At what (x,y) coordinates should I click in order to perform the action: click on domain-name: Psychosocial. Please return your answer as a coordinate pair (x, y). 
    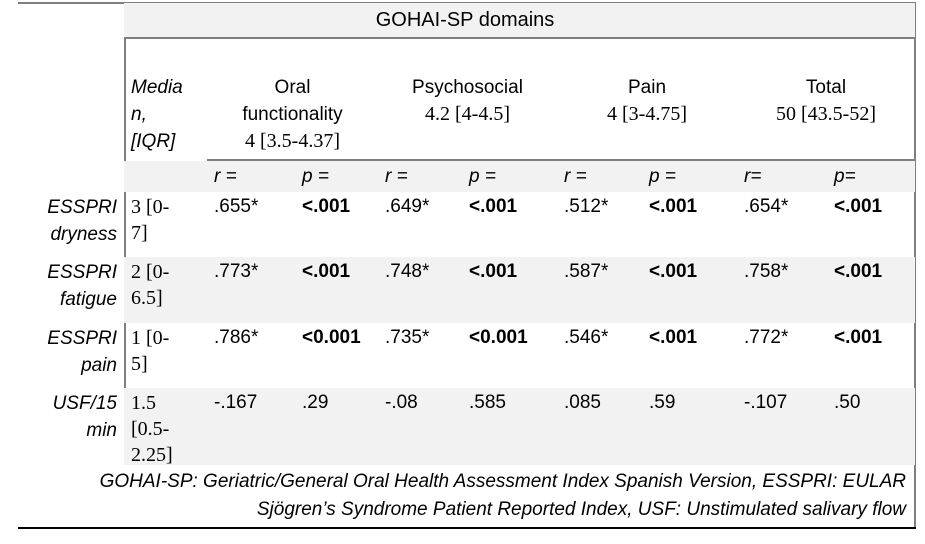
    Looking at the image, I should click on (467, 87).